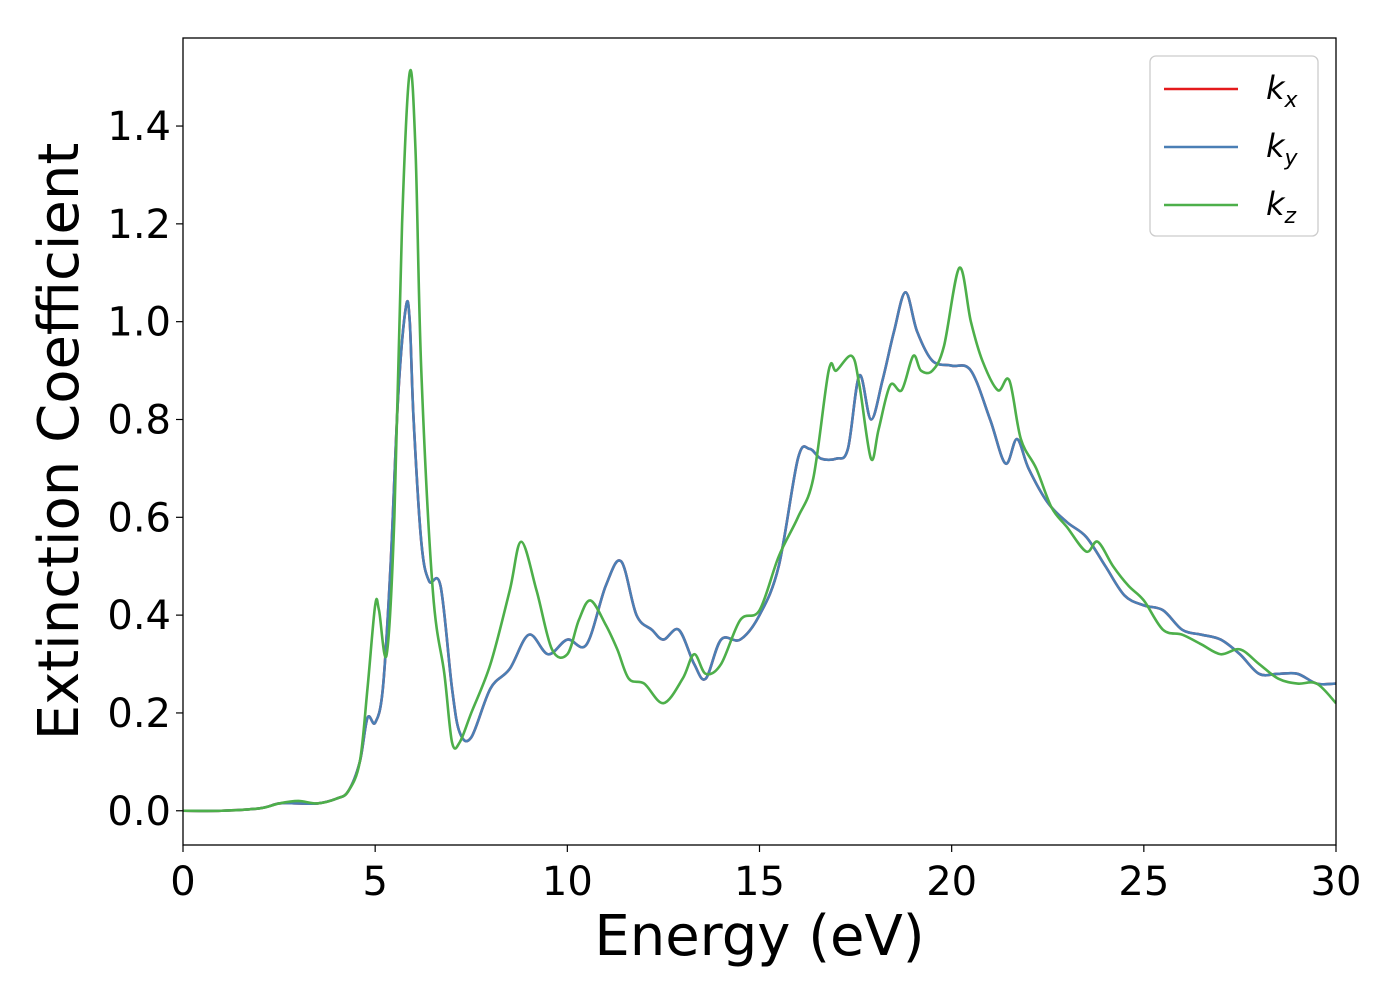 The width and height of the screenshot is (1400, 1004). I want to click on y-tick-label: 0.8, so click(139, 420).